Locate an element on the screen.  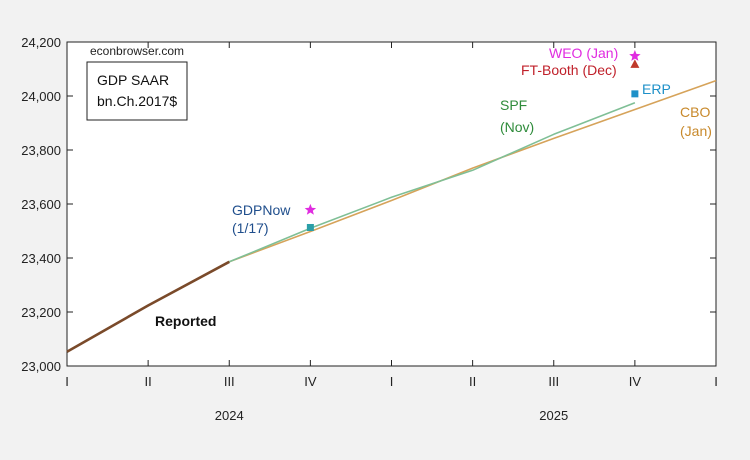
annotation-erp: ERP is located at coordinates (656, 89).